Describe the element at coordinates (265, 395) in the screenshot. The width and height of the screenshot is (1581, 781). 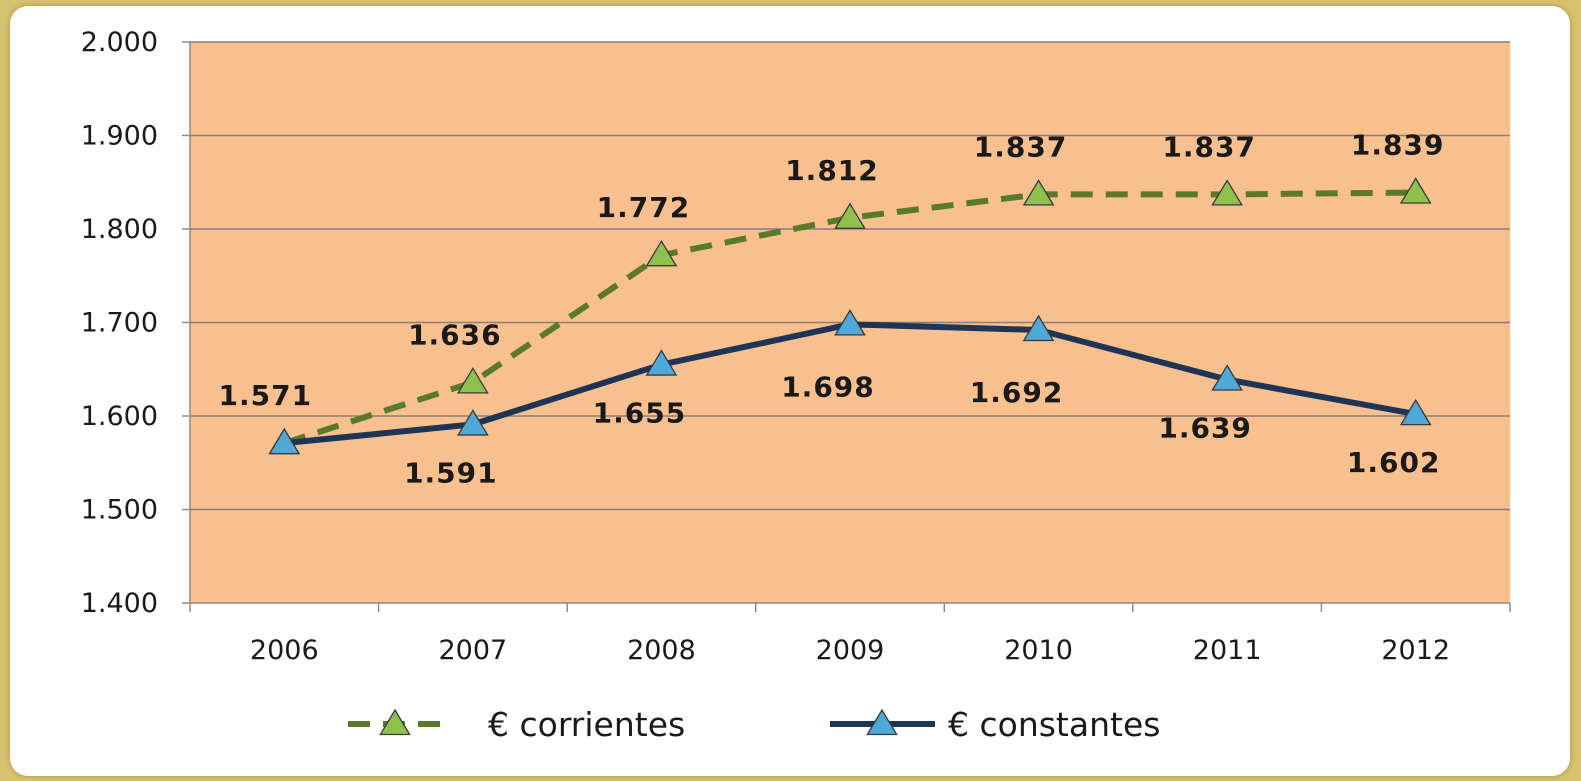
I see `data-label: 1.571` at that location.